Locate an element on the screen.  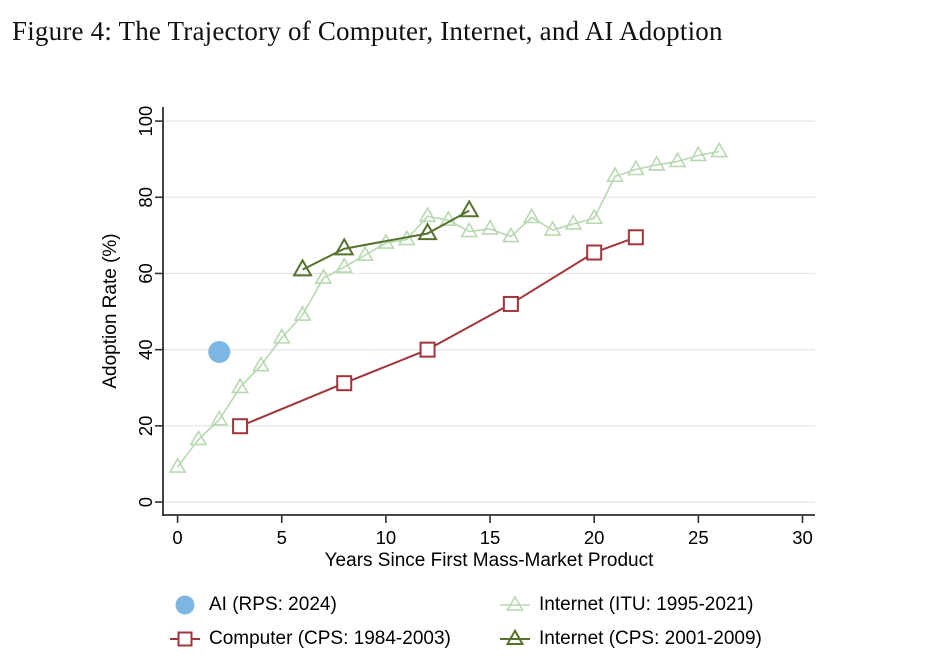
y-axis-ticks: 0 20 40 60 80 100 is located at coordinates (149, 306).